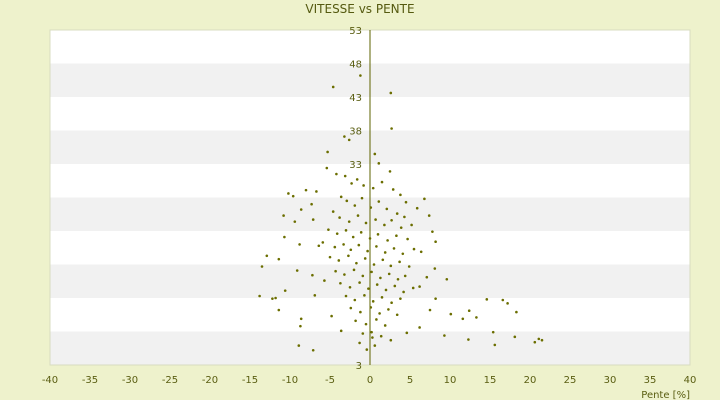  Describe the element at coordinates (90, 380) in the screenshot. I see `x-tick-label: -35` at that location.